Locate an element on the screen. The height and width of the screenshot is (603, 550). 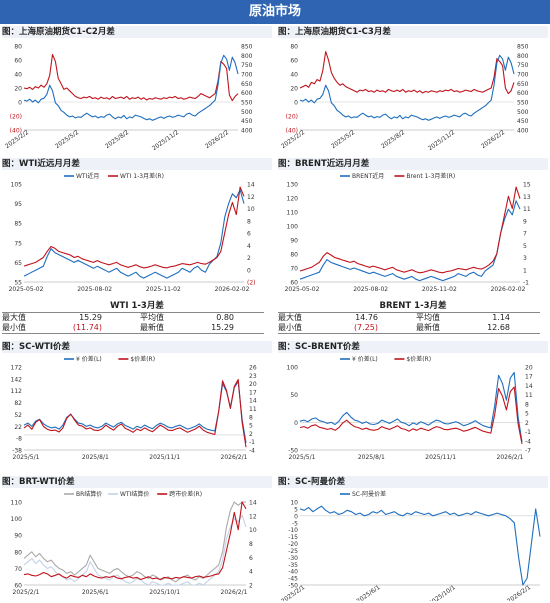
chart-title: 图：BRENT近远月月差 is located at coordinates (413, 164).